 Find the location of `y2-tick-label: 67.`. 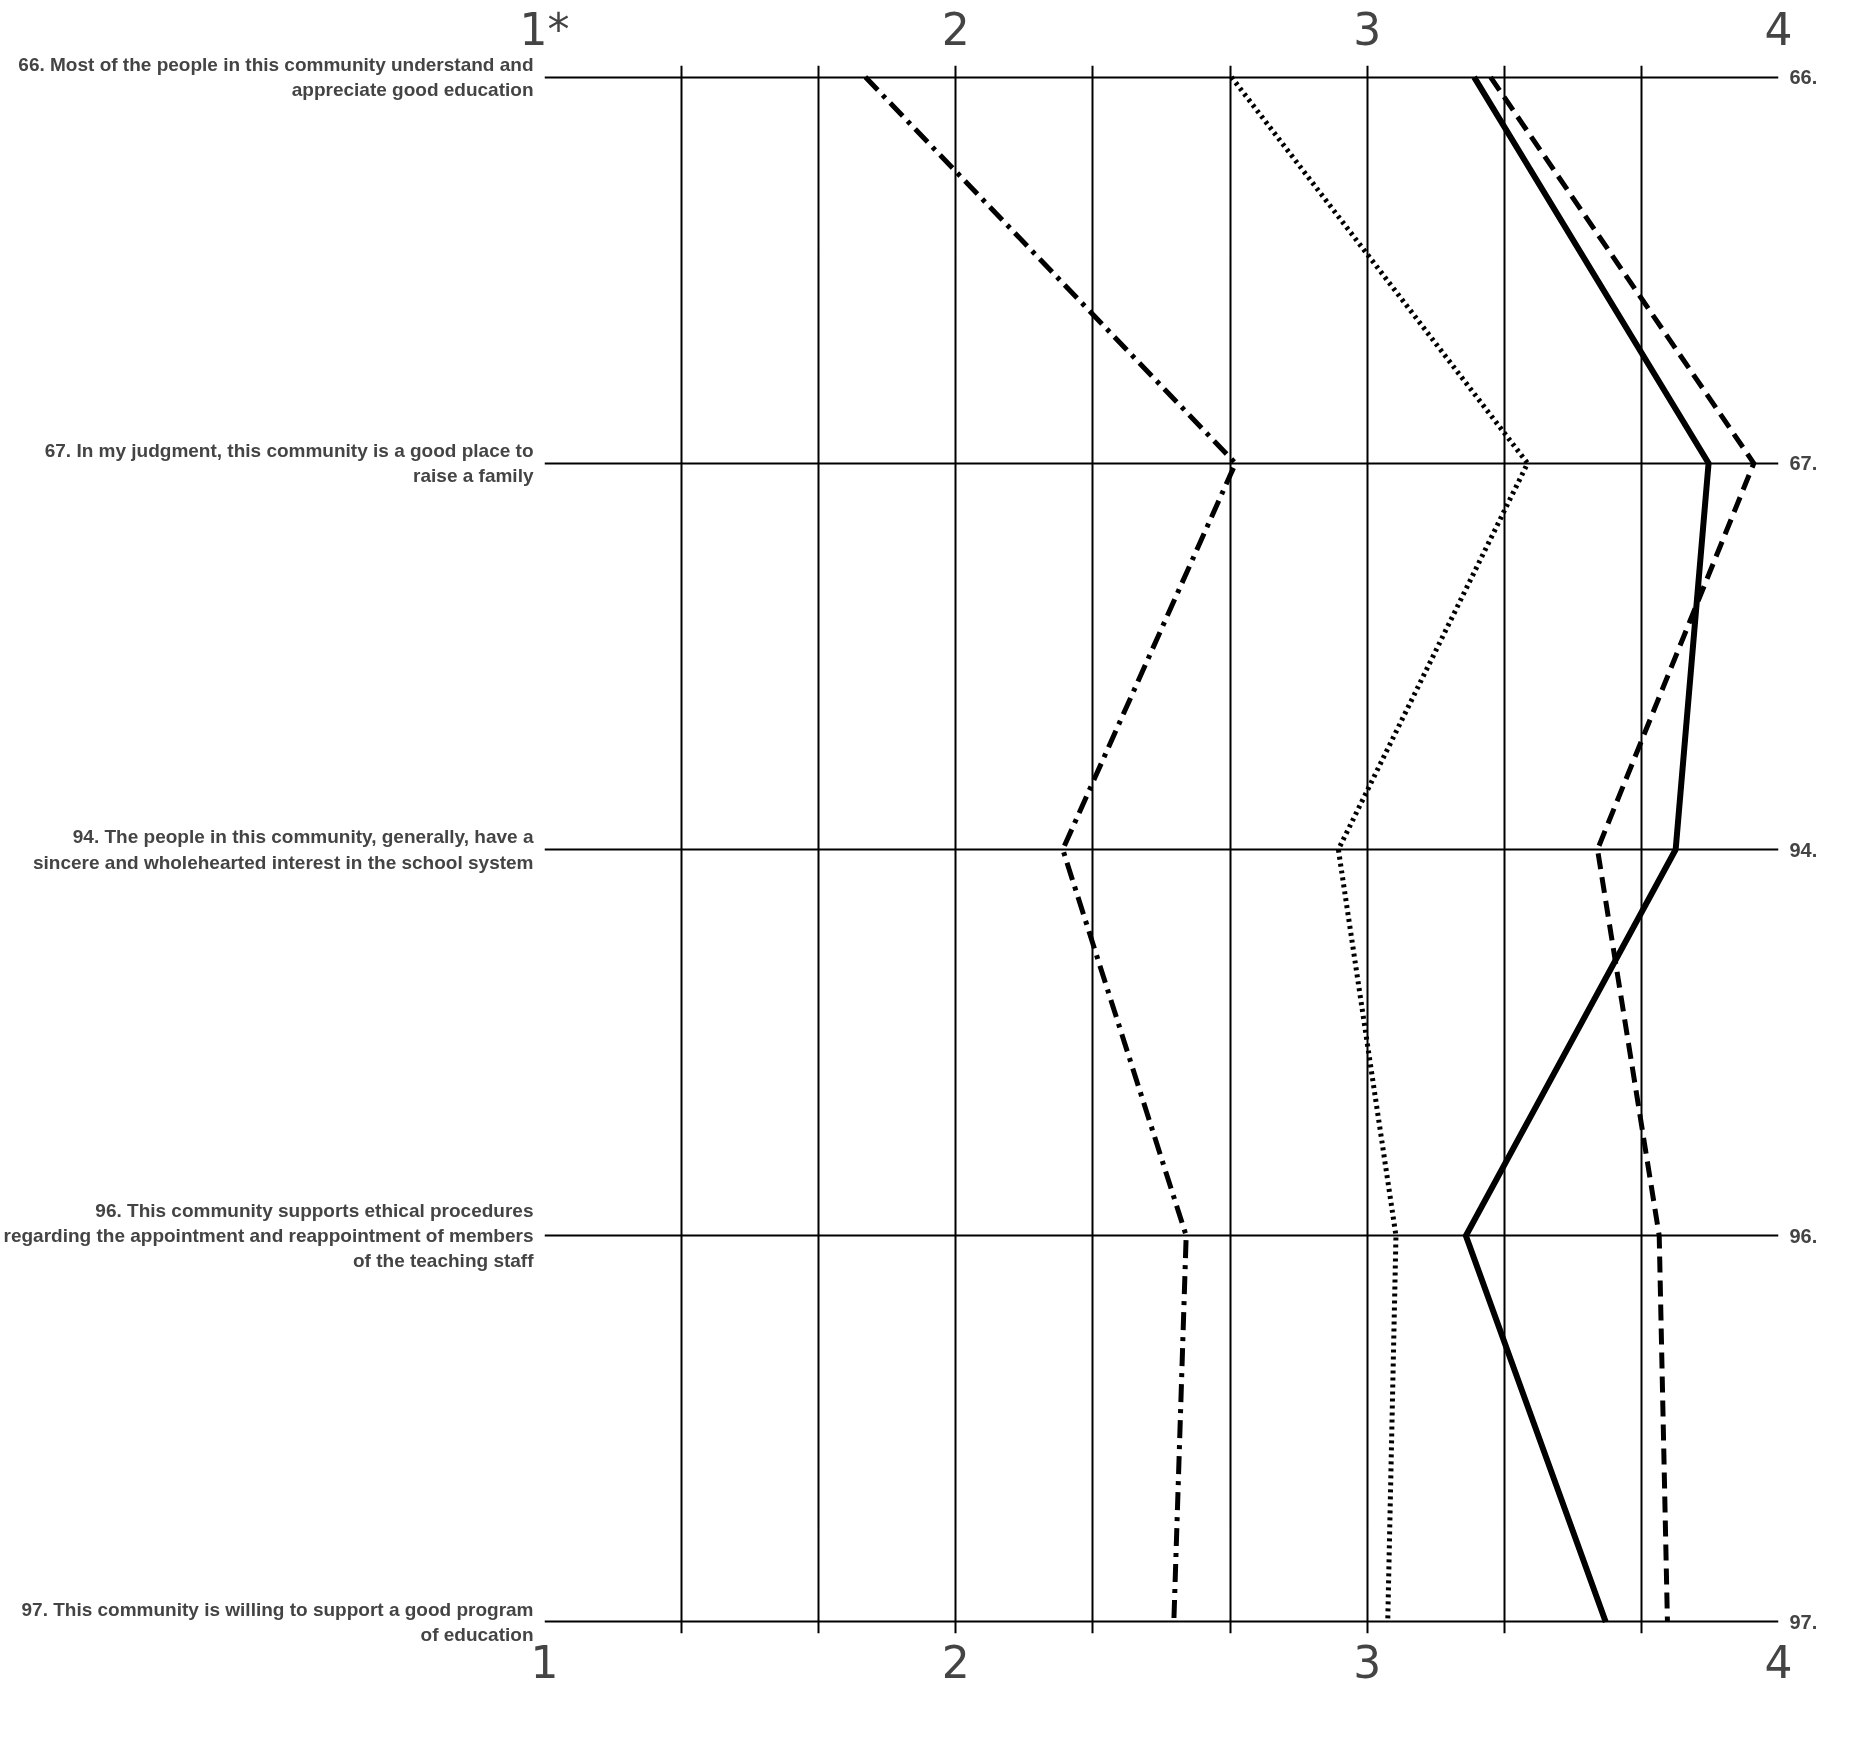

y2-tick-label: 67. is located at coordinates (1803, 463).